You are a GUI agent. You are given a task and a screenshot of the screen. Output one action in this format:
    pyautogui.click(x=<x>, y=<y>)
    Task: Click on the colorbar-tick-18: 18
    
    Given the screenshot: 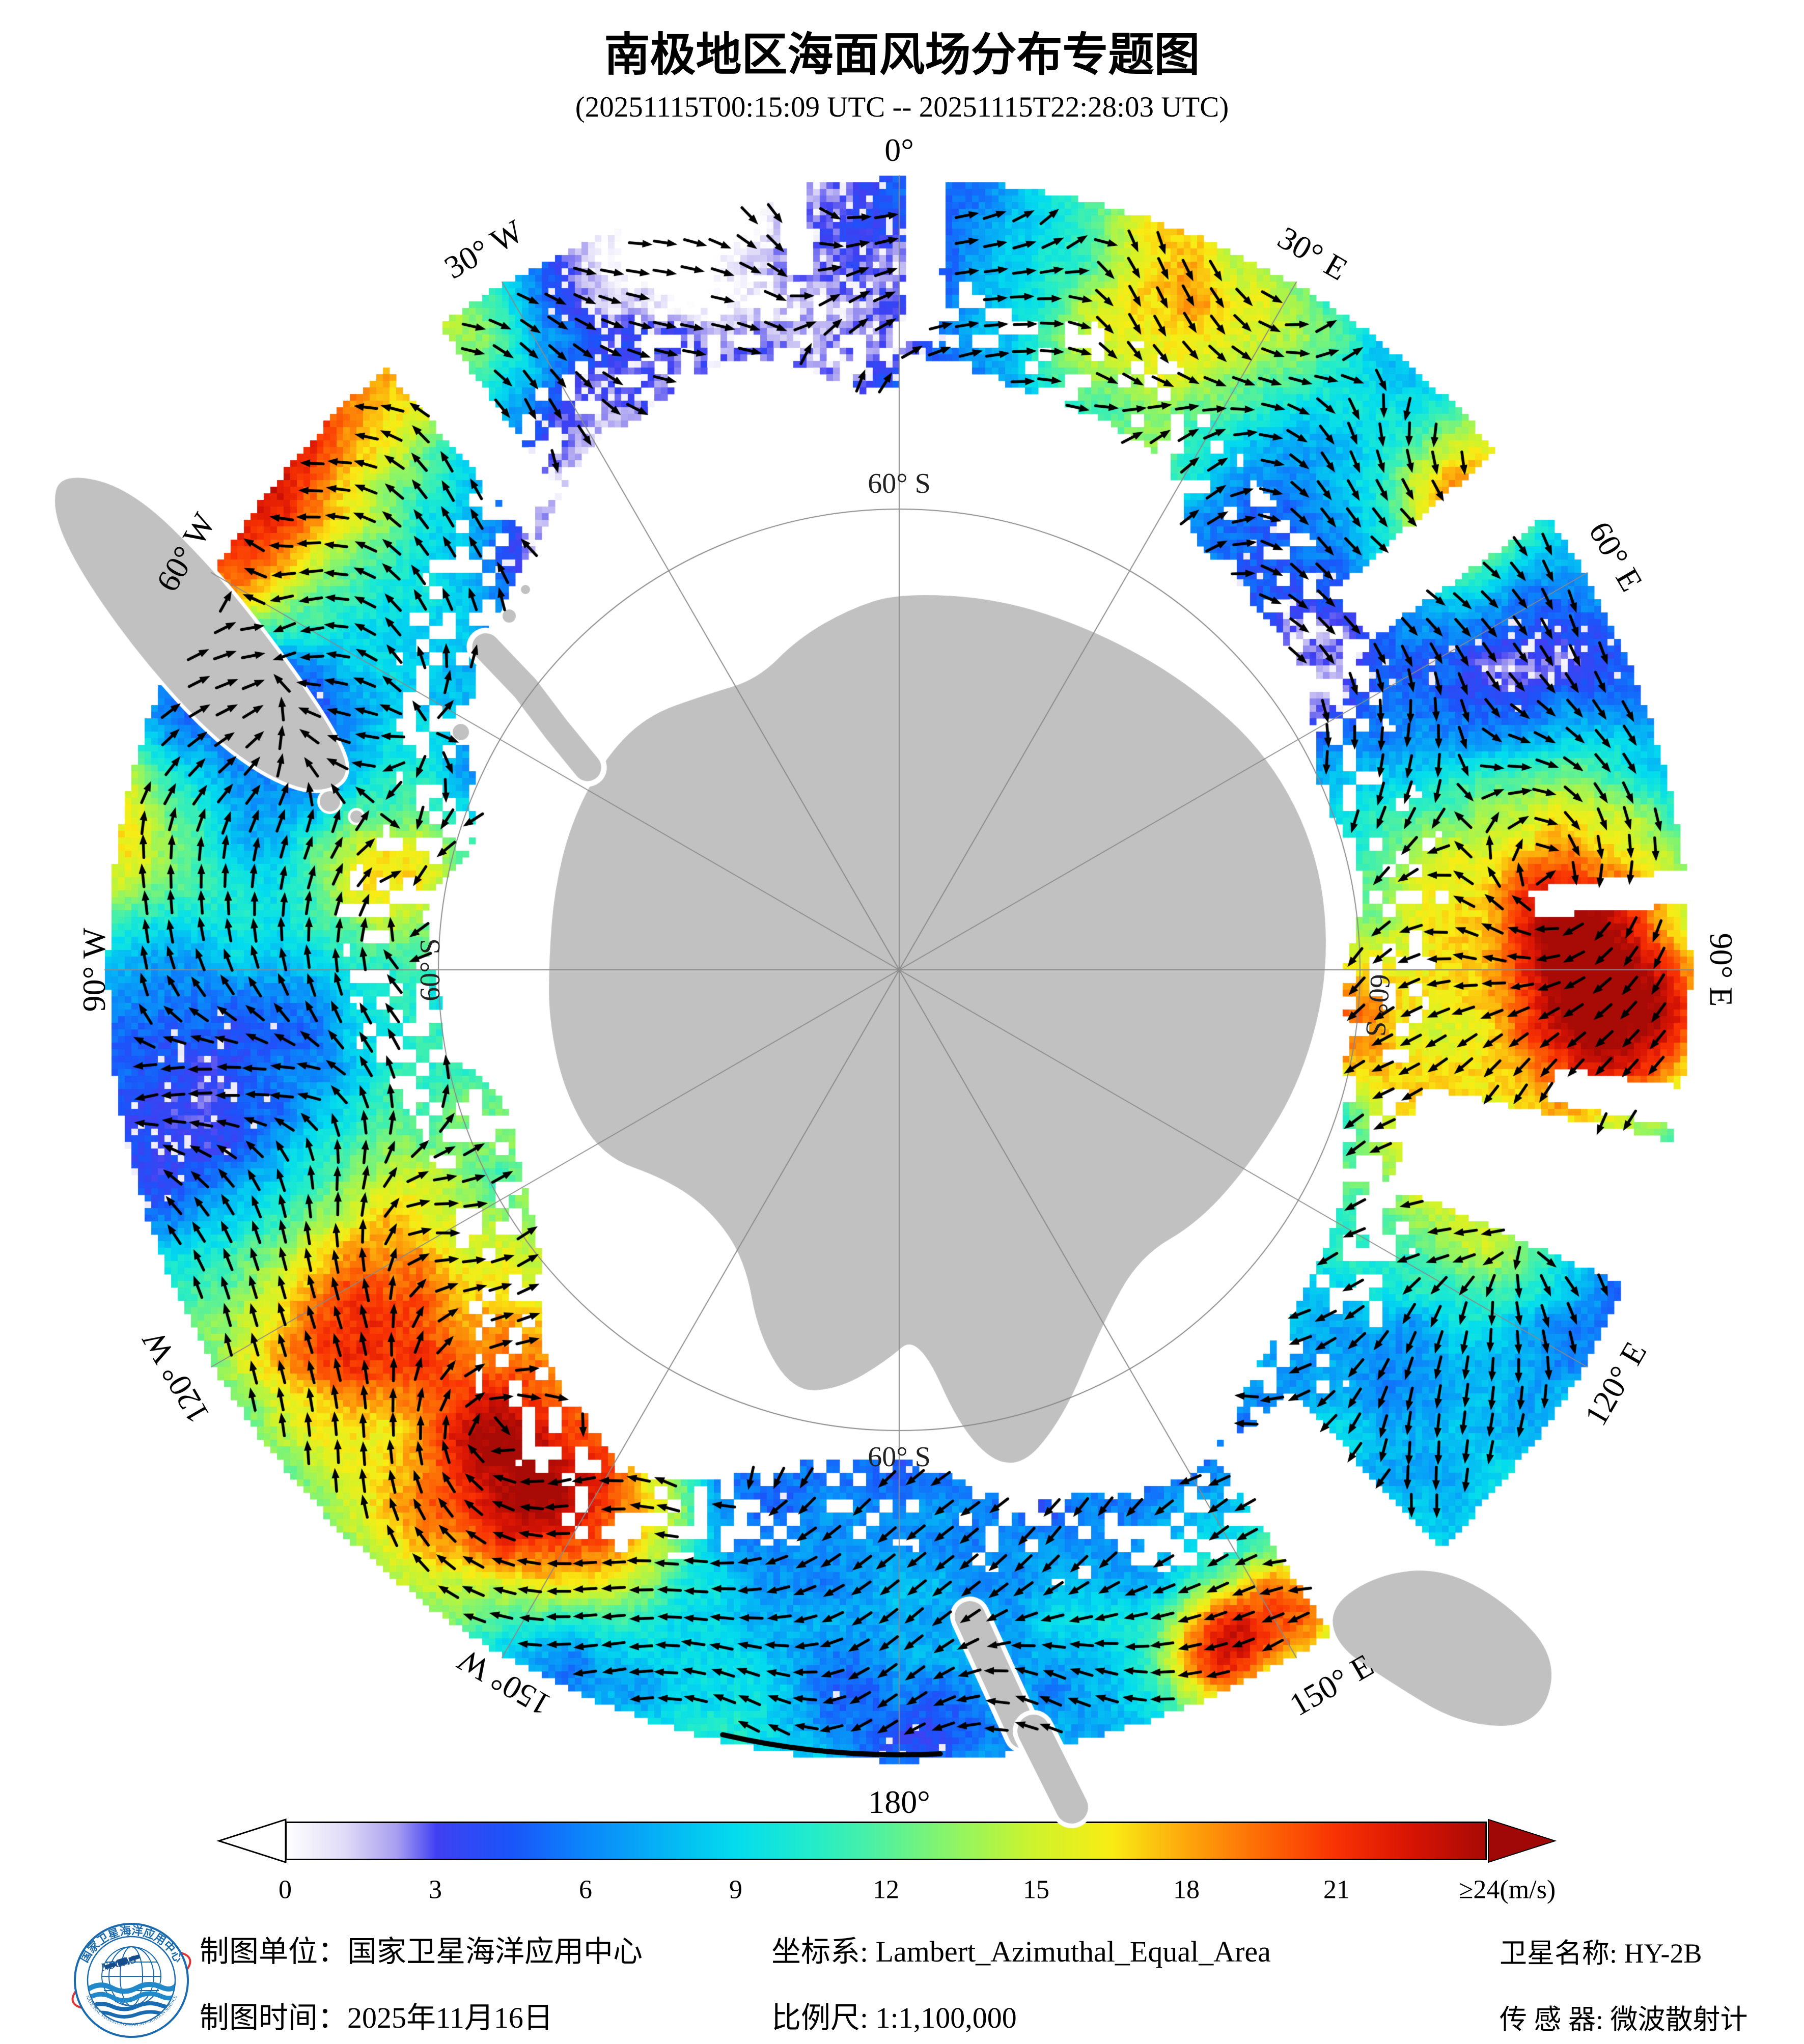 What is the action you would take?
    pyautogui.click(x=1186, y=1890)
    